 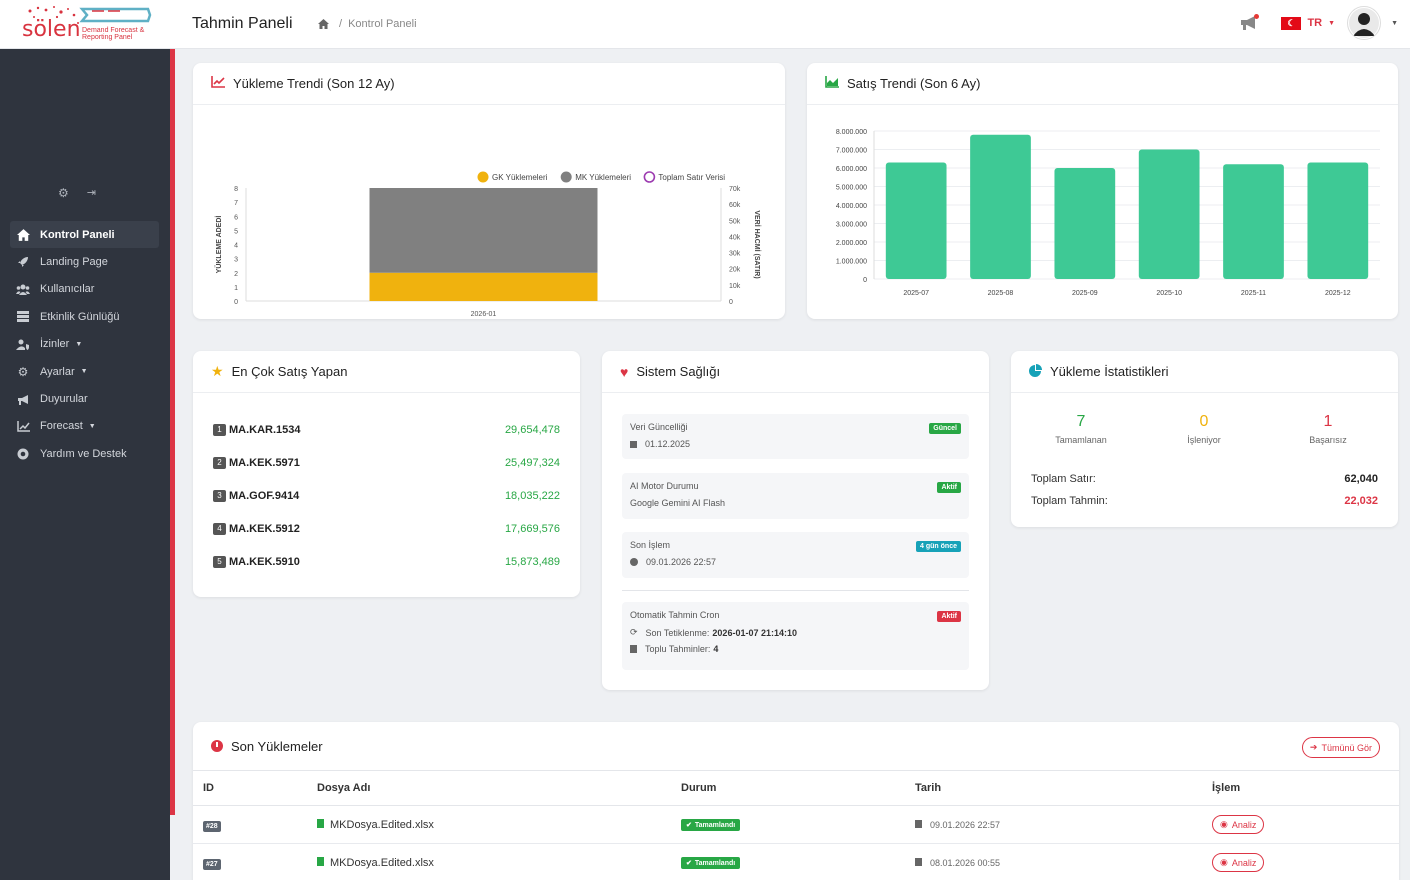 I want to click on check-circle-icon: ✔, so click(x=689, y=863).